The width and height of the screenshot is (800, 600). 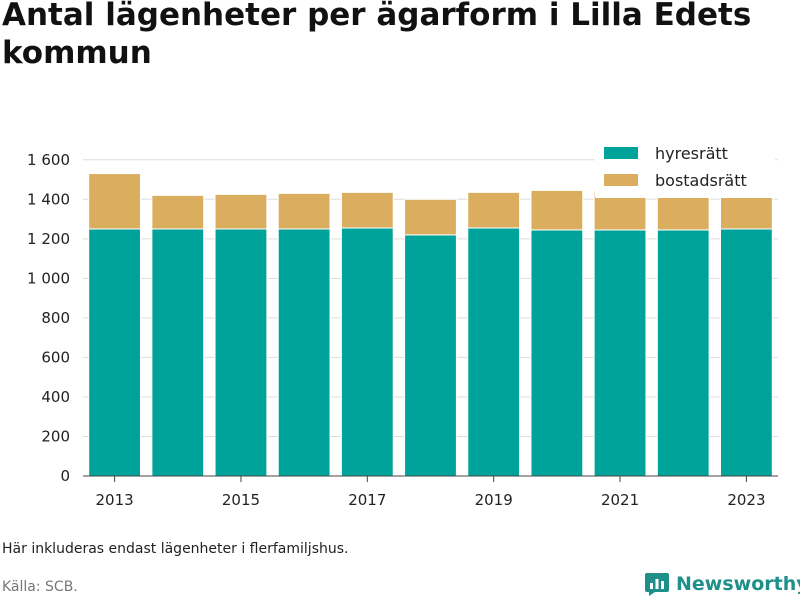 What do you see at coordinates (48, 160) in the screenshot?
I see `y-tick-label: 1 600` at bounding box center [48, 160].